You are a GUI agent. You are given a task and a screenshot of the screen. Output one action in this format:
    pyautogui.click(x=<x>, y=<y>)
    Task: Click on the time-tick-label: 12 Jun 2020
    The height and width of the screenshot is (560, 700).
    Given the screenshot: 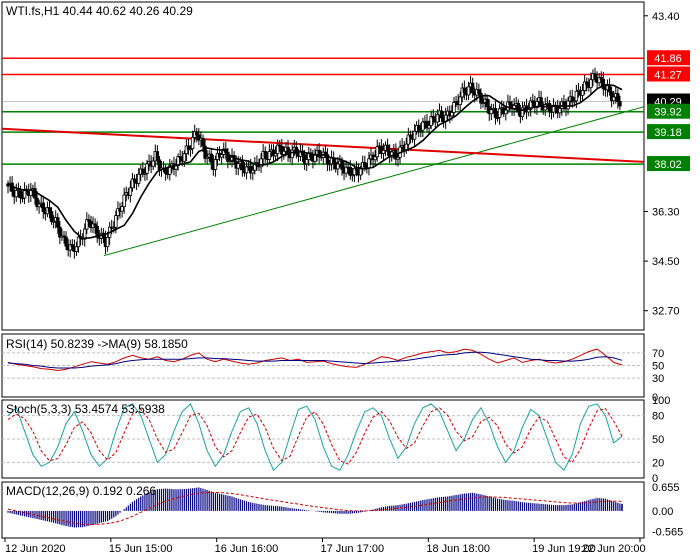 What is the action you would take?
    pyautogui.click(x=35, y=549)
    